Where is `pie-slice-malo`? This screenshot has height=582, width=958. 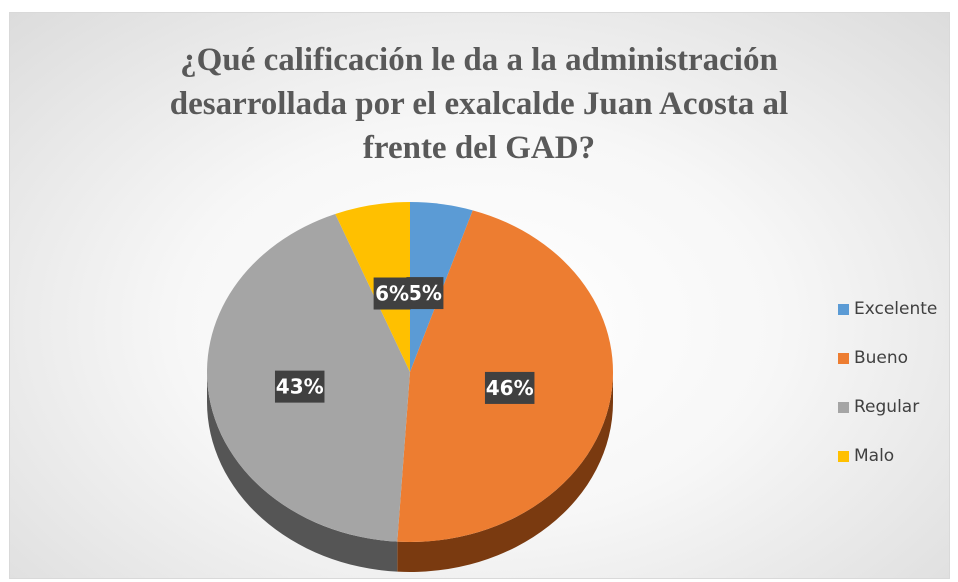
pie-slice-malo is located at coordinates (372, 287).